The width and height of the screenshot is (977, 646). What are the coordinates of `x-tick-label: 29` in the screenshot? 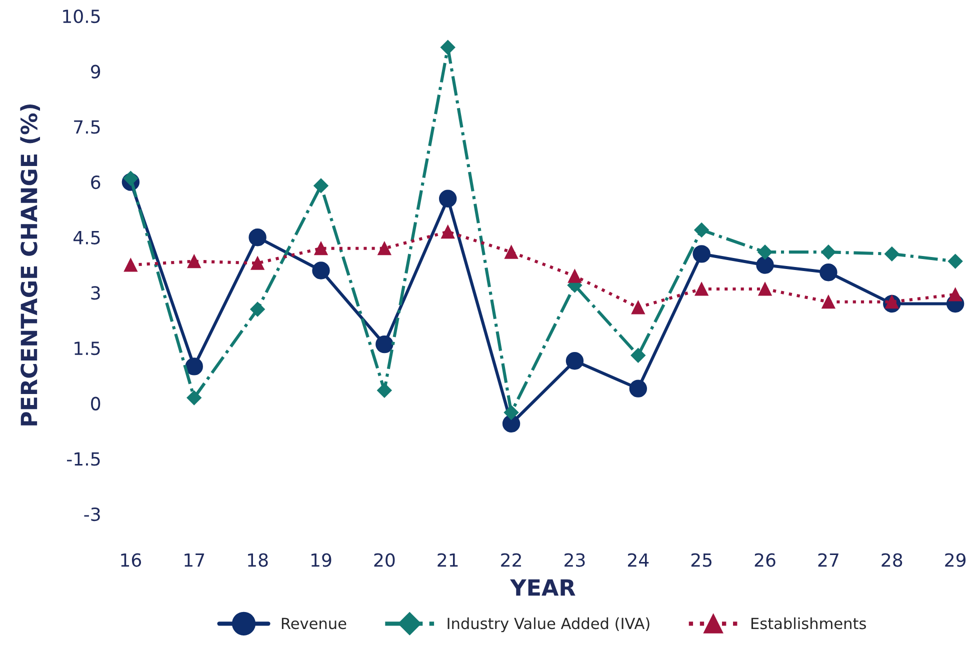 It's located at (955, 560).